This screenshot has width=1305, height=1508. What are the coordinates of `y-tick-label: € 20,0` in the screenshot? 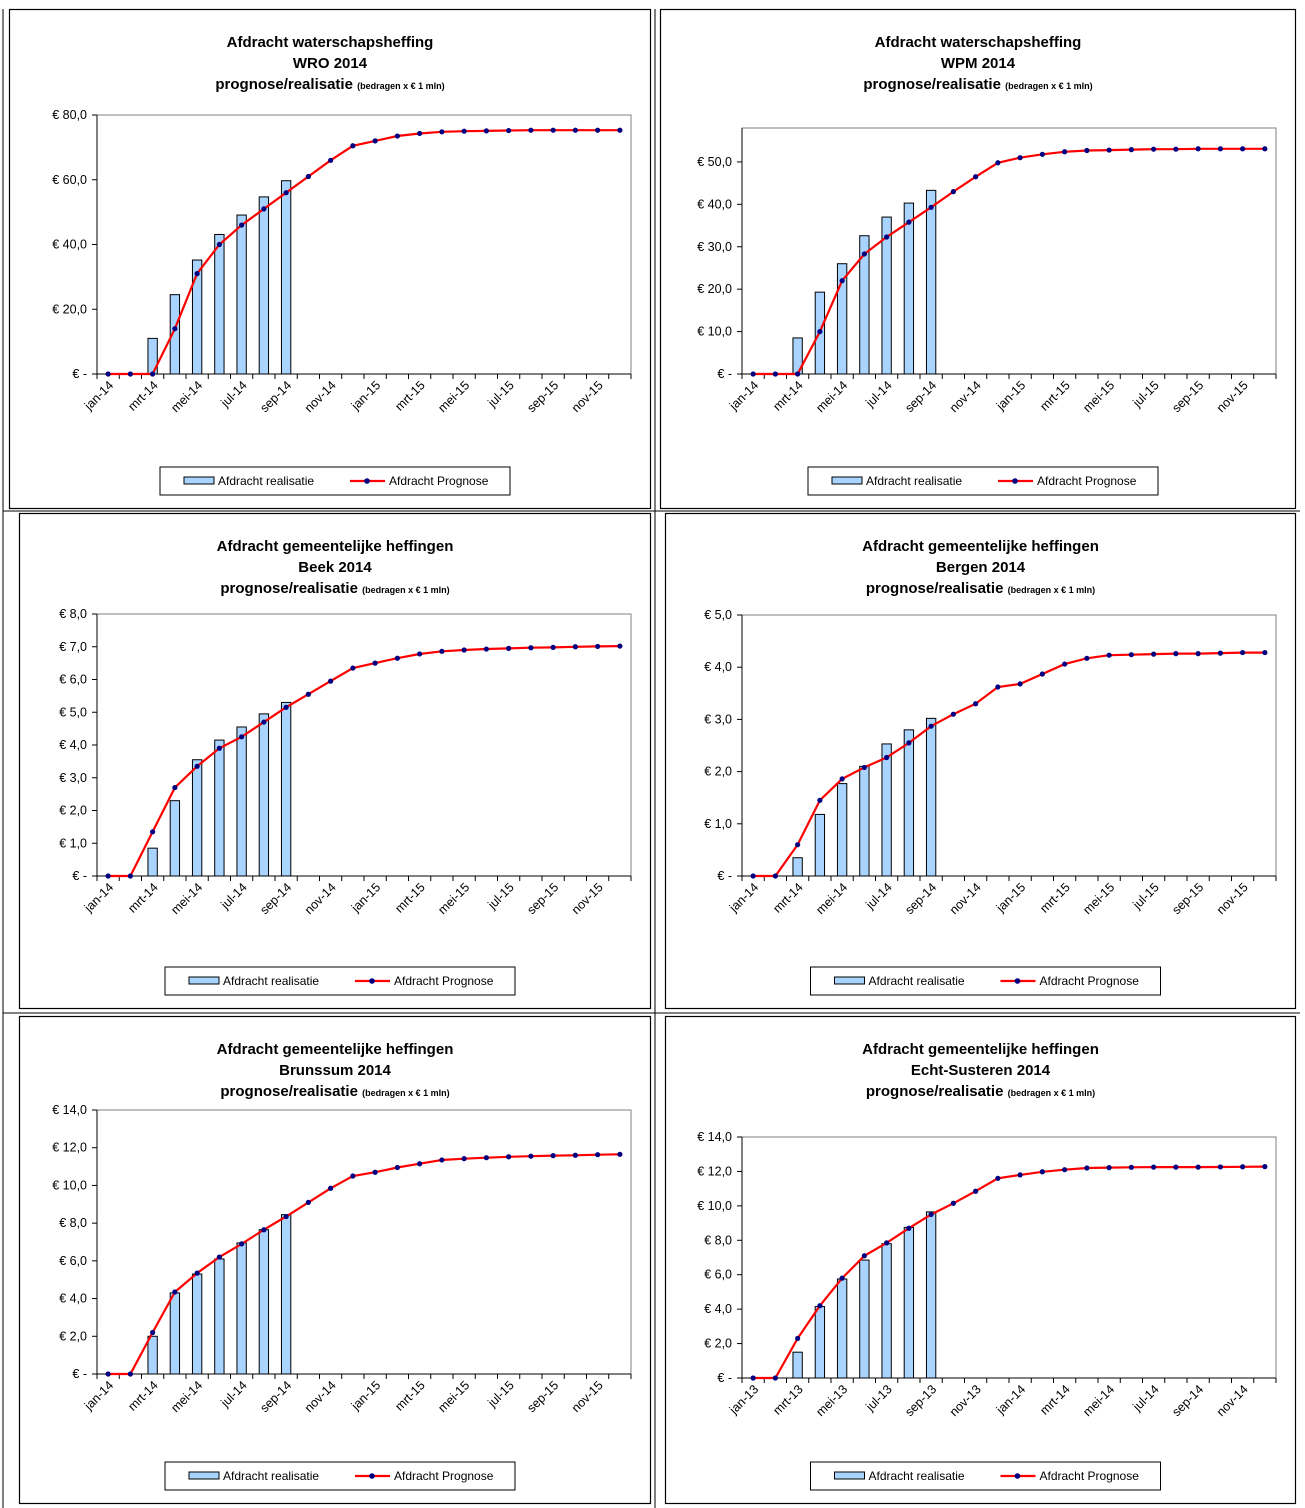 It's located at (714, 289).